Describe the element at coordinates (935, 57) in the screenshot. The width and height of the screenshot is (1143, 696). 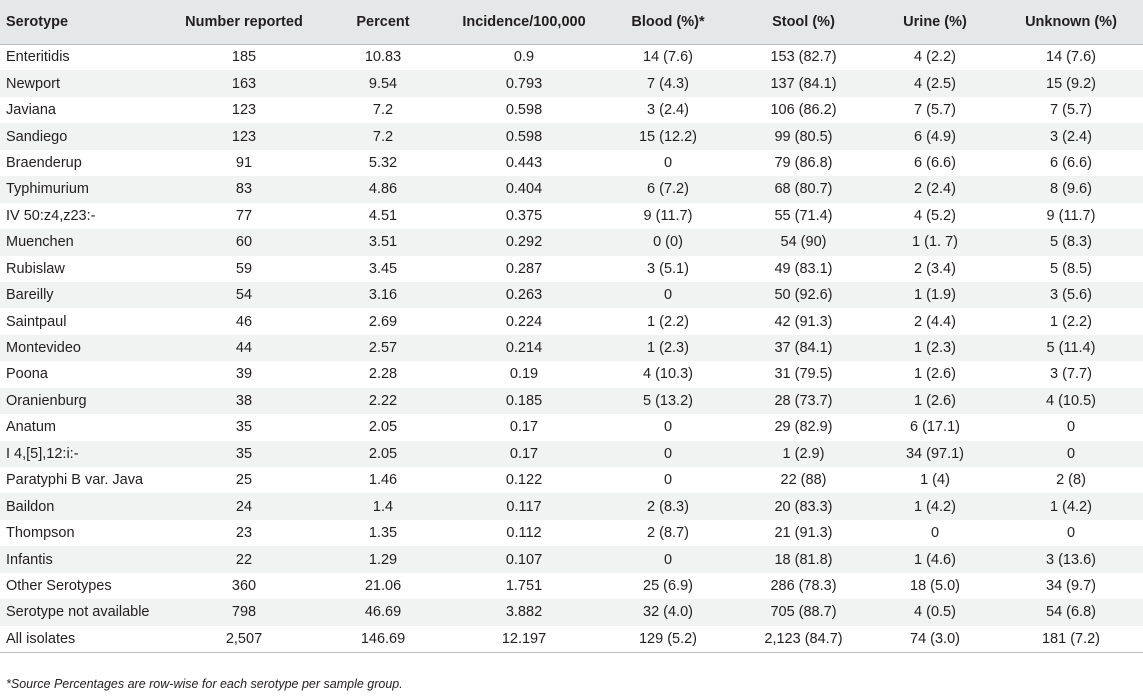
I see `table-cell: 4 (2.2)` at that location.